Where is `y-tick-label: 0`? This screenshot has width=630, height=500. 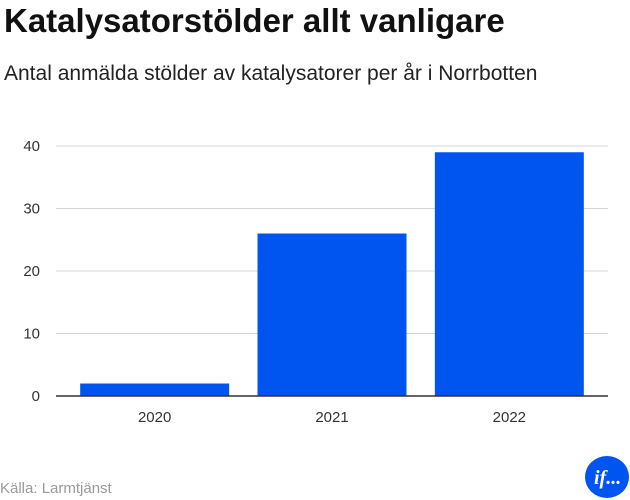
y-tick-label: 0 is located at coordinates (36, 396).